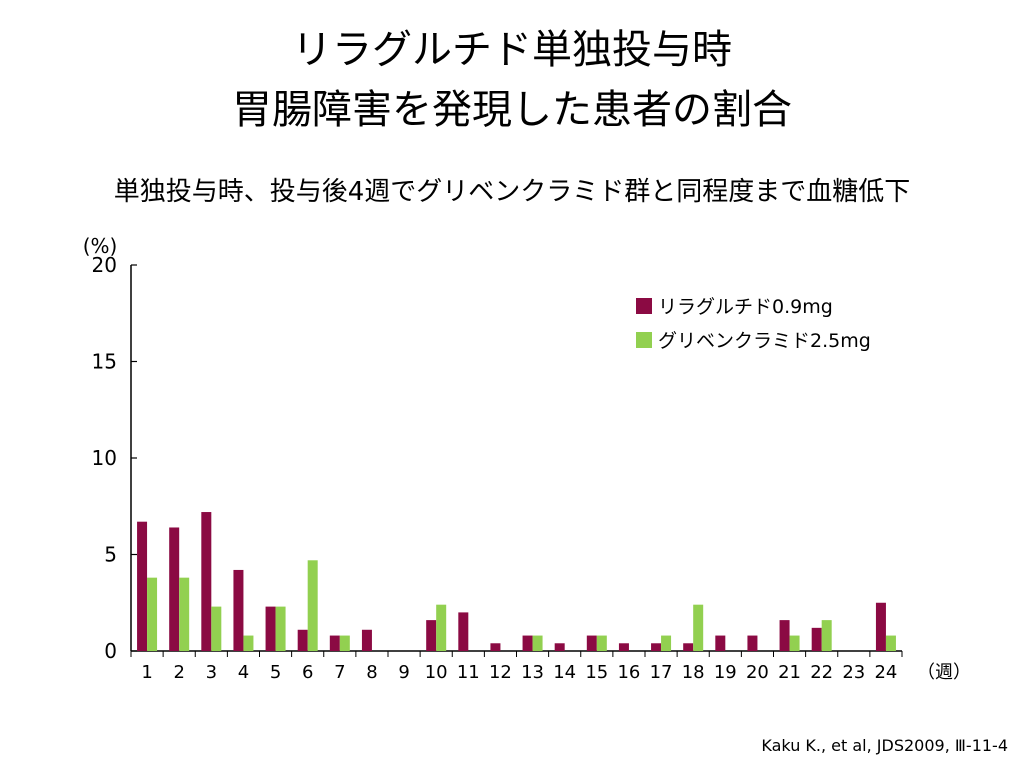 This screenshot has width=1024, height=768. I want to click on x-tick-label: 18, so click(693, 672).